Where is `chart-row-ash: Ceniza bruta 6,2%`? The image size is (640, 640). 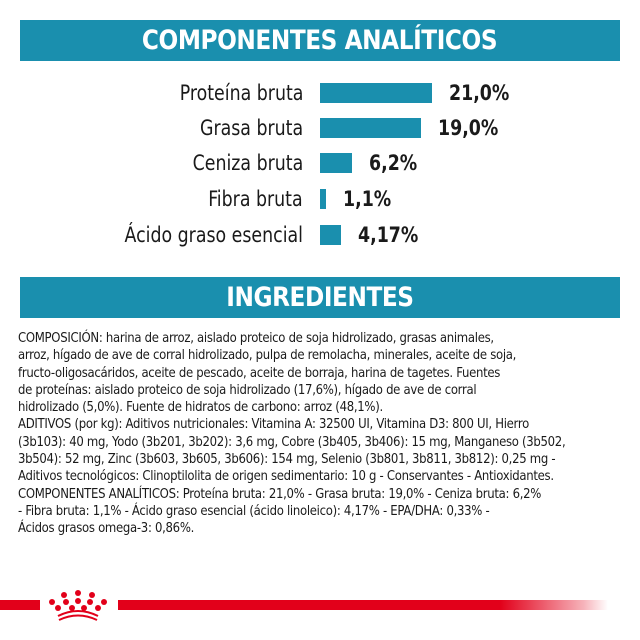
chart-row-ash: Ceniza bruta 6,2% is located at coordinates (320, 163).